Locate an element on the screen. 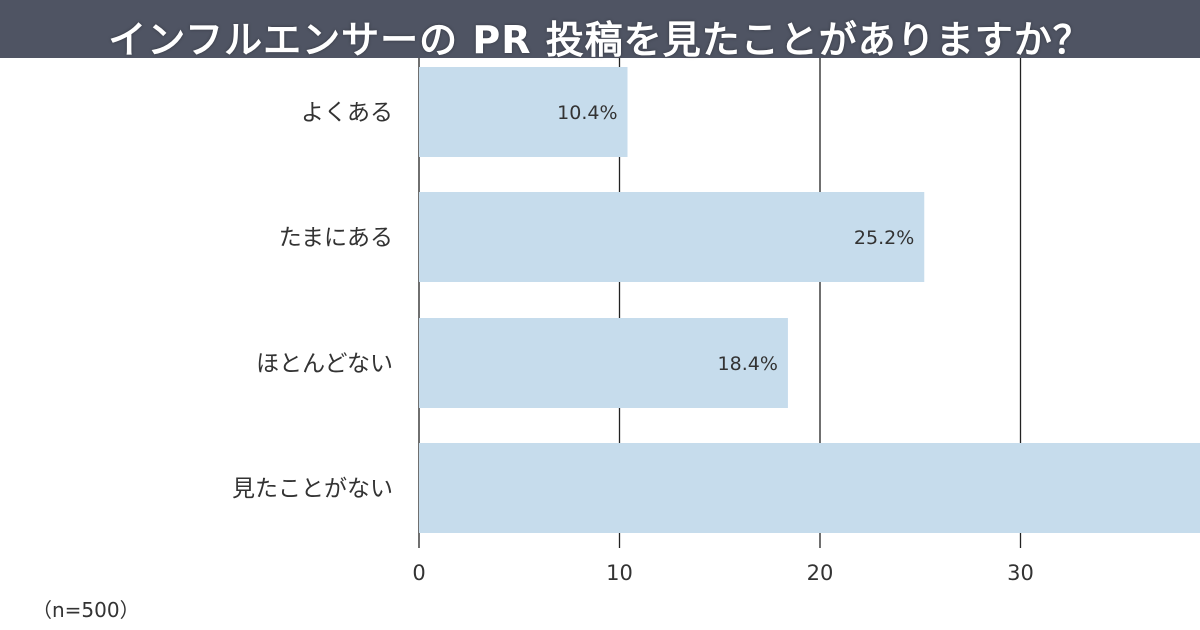 Image resolution: width=1200 pixels, height=630 pixels. chart-title: インフルエンサーの PR 投稿を見たことがありますか？ is located at coordinates (600, 40).